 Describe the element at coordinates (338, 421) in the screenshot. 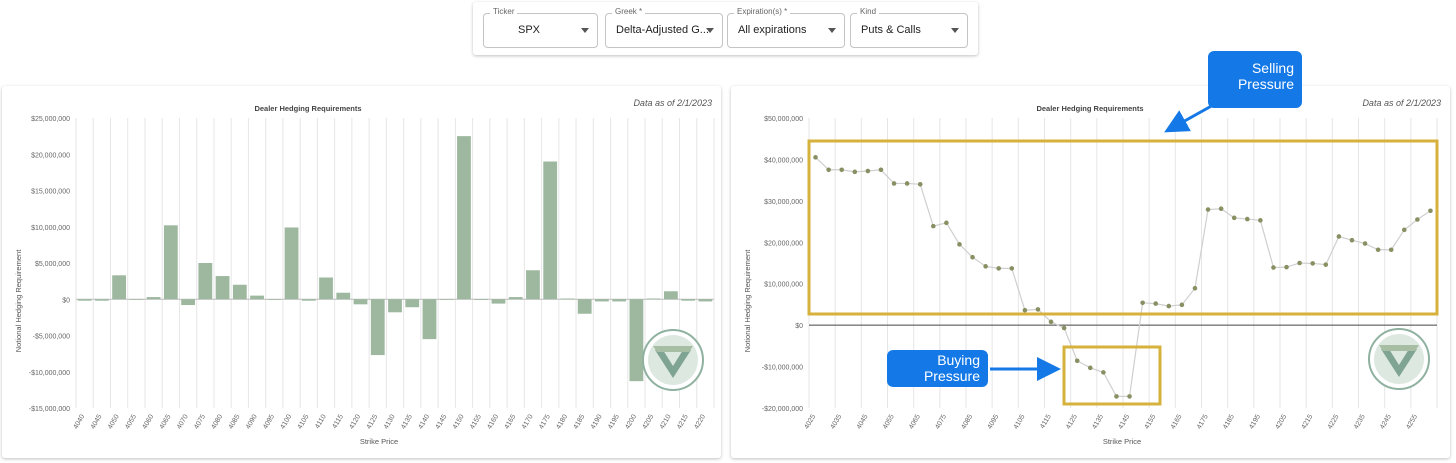

I see `x-tick-label: 4115` at that location.